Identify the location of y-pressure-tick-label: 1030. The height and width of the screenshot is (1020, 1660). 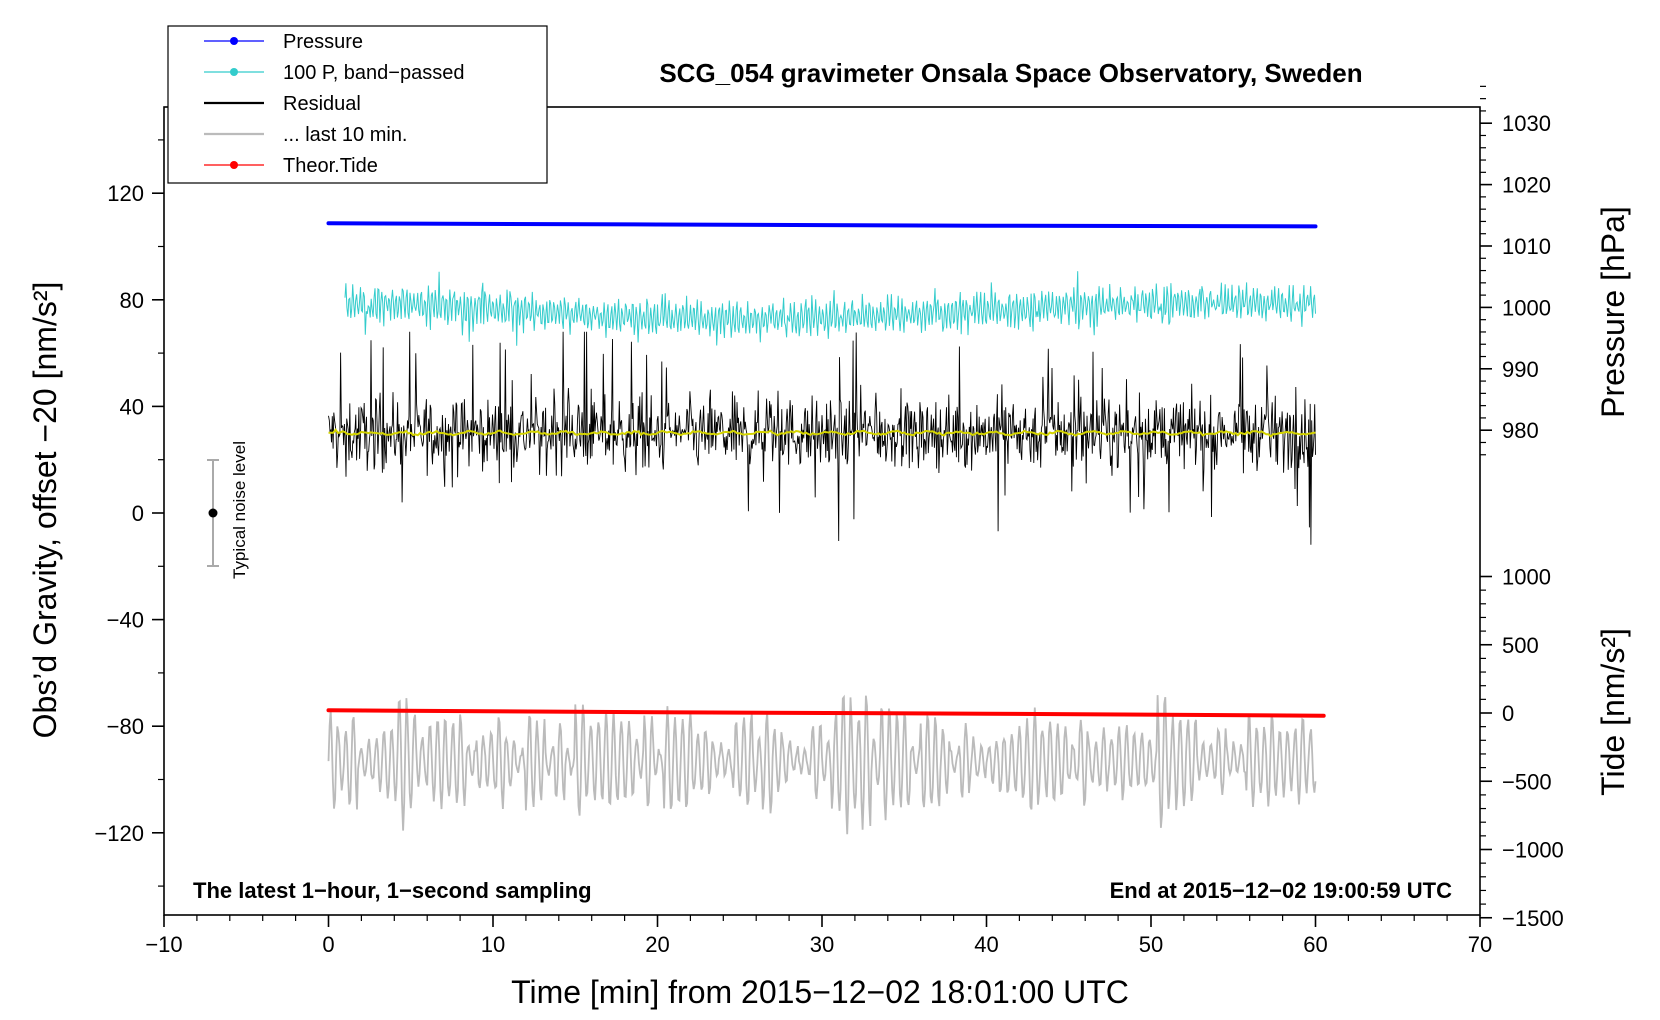
(1526, 123).